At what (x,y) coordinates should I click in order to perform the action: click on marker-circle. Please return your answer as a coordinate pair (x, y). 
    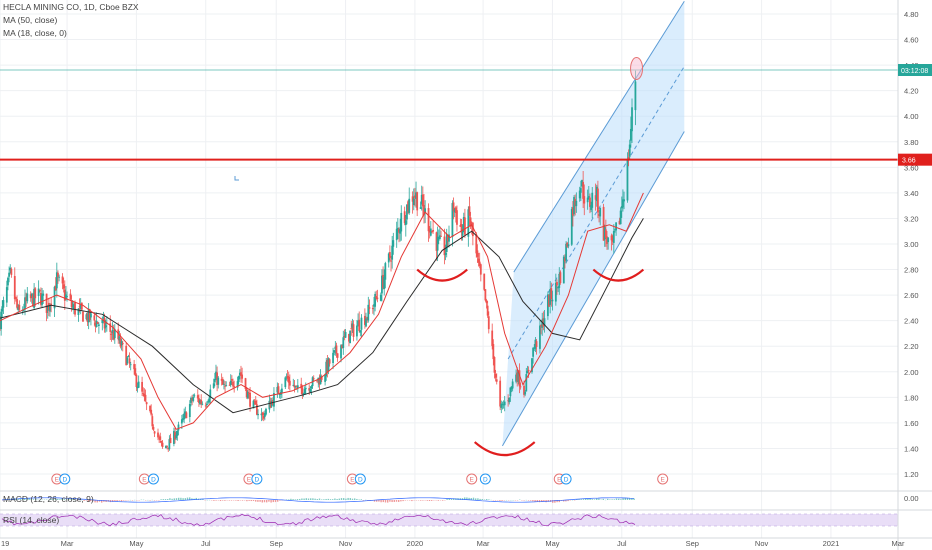
    Looking at the image, I should click on (485, 479).